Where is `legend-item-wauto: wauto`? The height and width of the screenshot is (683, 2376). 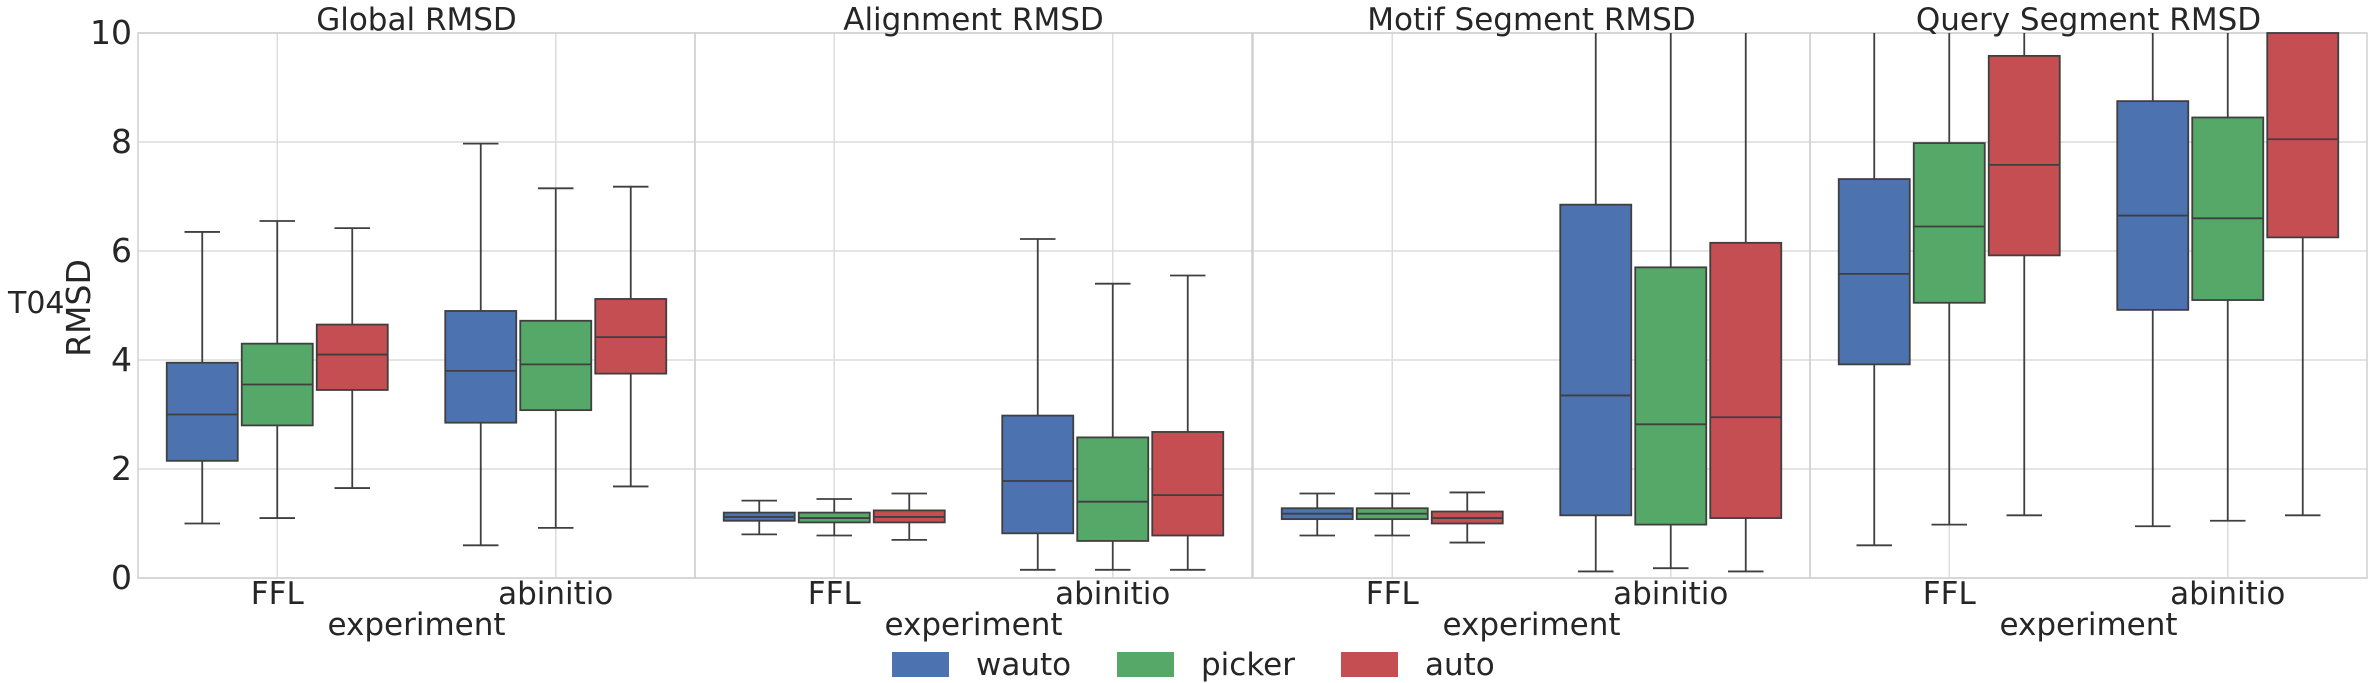
legend-item-wauto: wauto is located at coordinates (981, 665).